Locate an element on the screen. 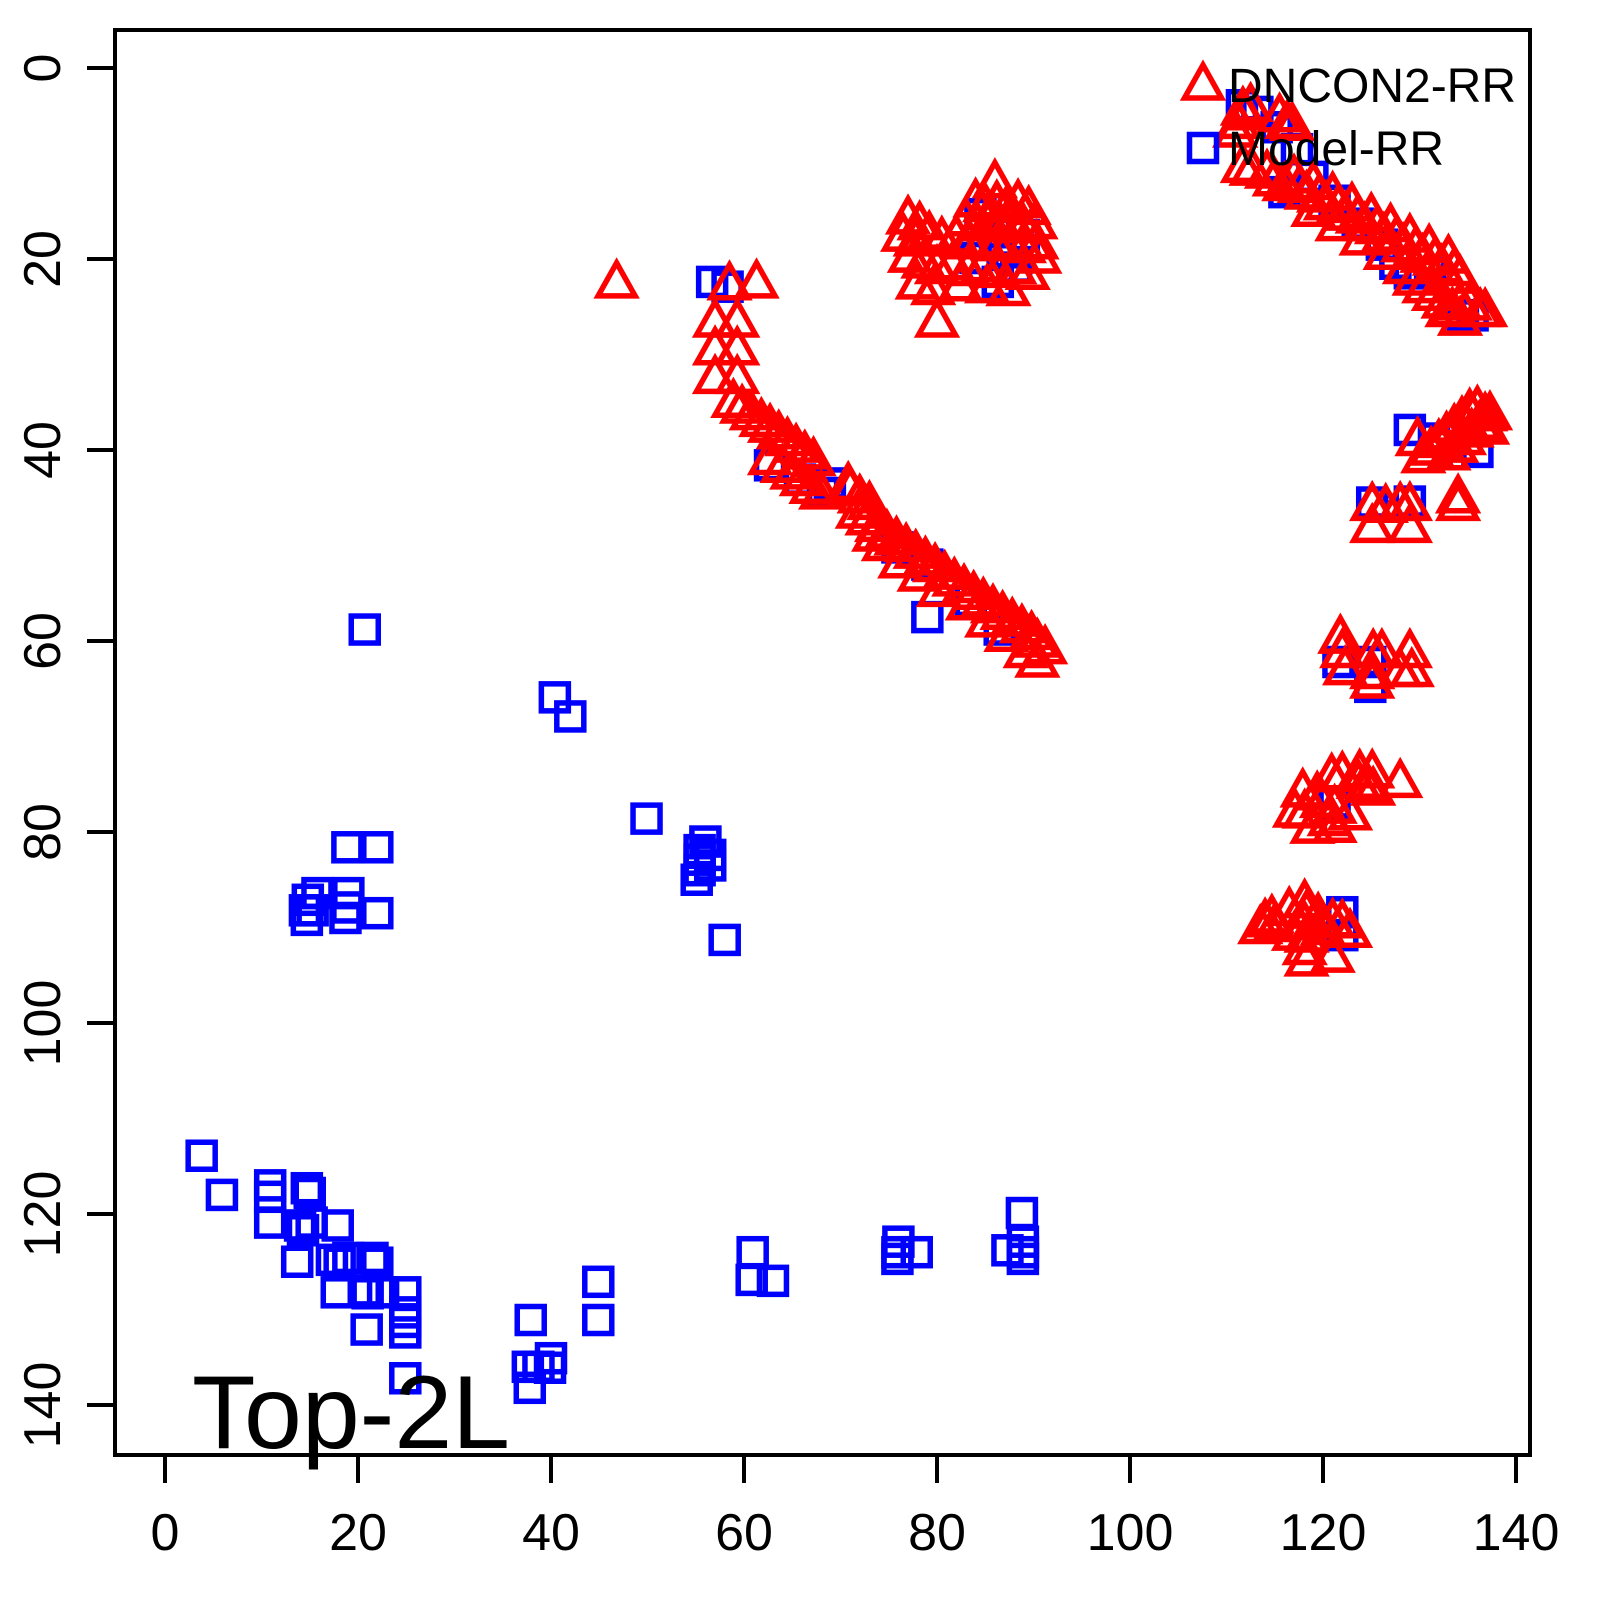 This screenshot has width=1600, height=1605. legend-label-model-rr: Model-RR is located at coordinates (1336, 149).